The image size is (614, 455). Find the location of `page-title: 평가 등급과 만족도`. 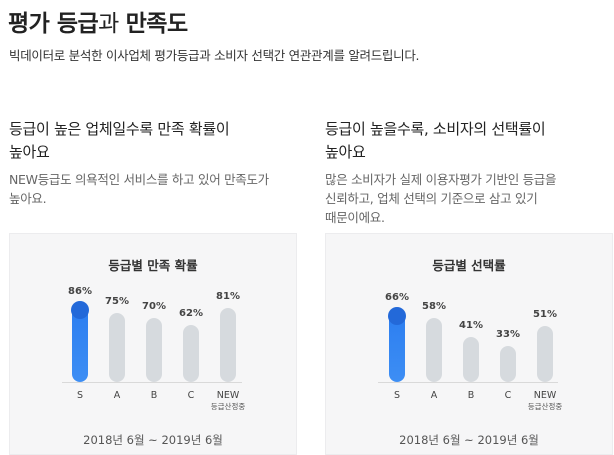

page-title: 평가 등급과 만족도 is located at coordinates (98, 21).